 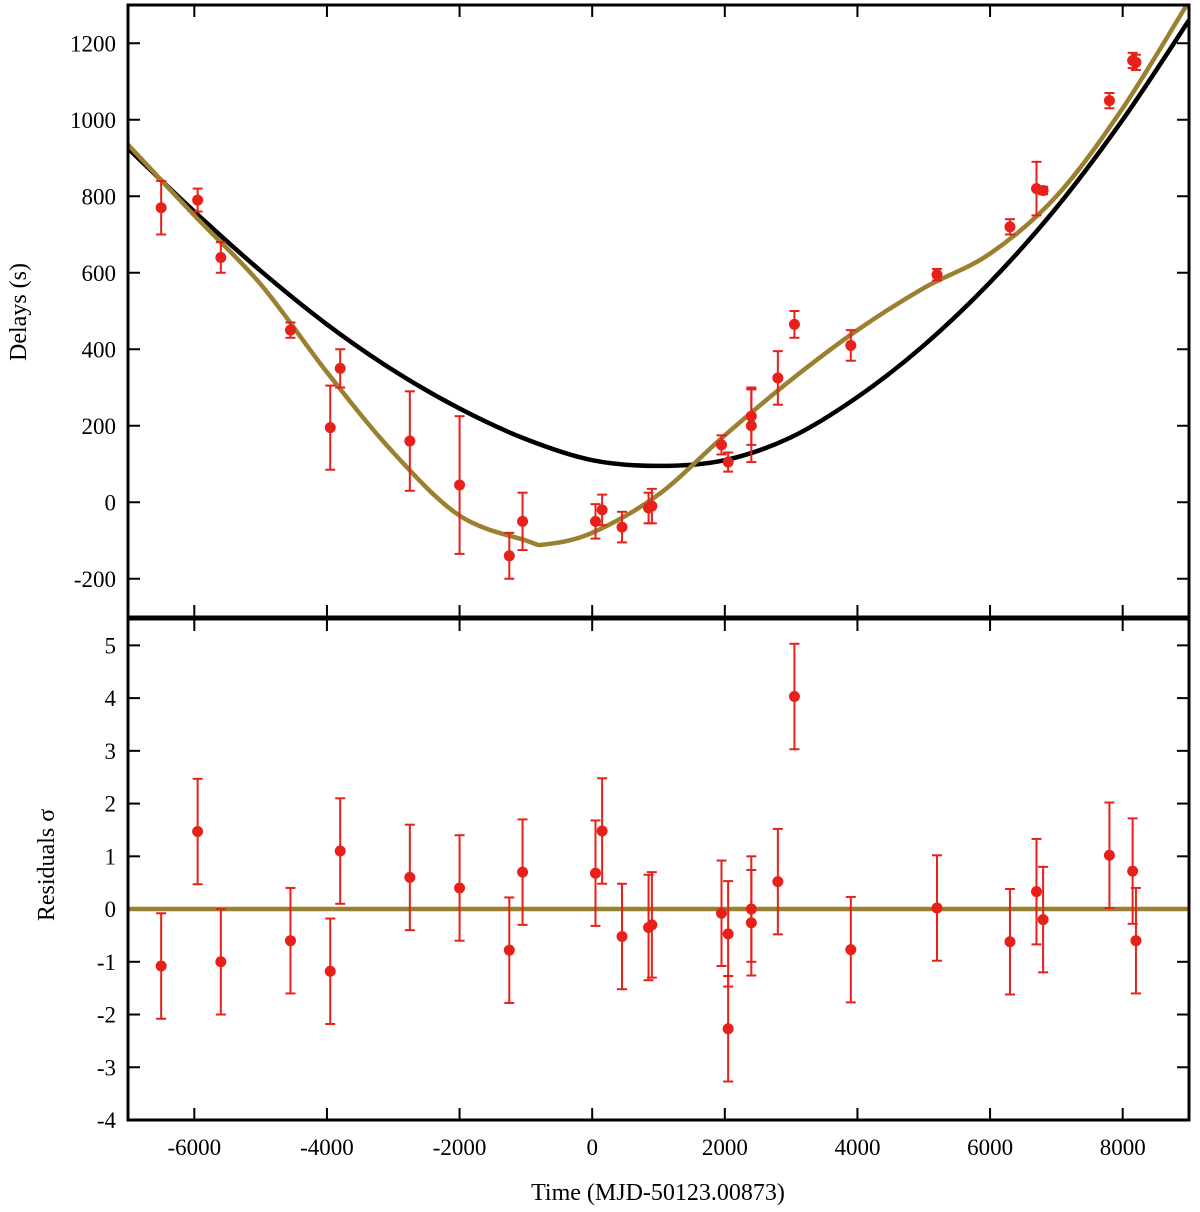 What do you see at coordinates (99, 349) in the screenshot?
I see `y-tick-label: 400` at bounding box center [99, 349].